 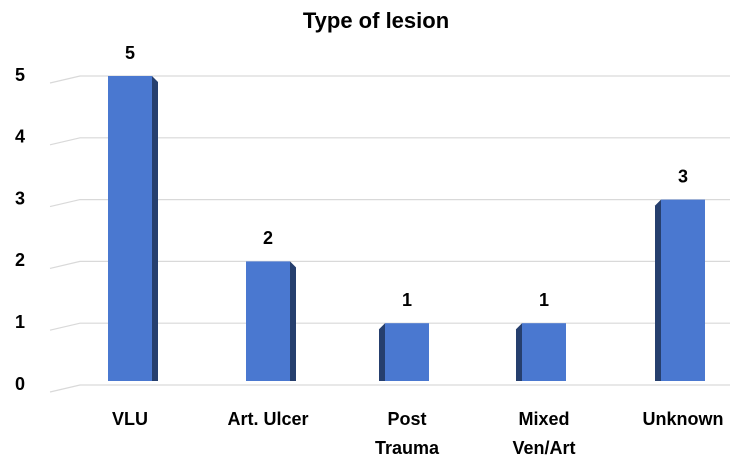 I want to click on x-tick-label: Mixed Ven/Art, so click(x=543, y=433).